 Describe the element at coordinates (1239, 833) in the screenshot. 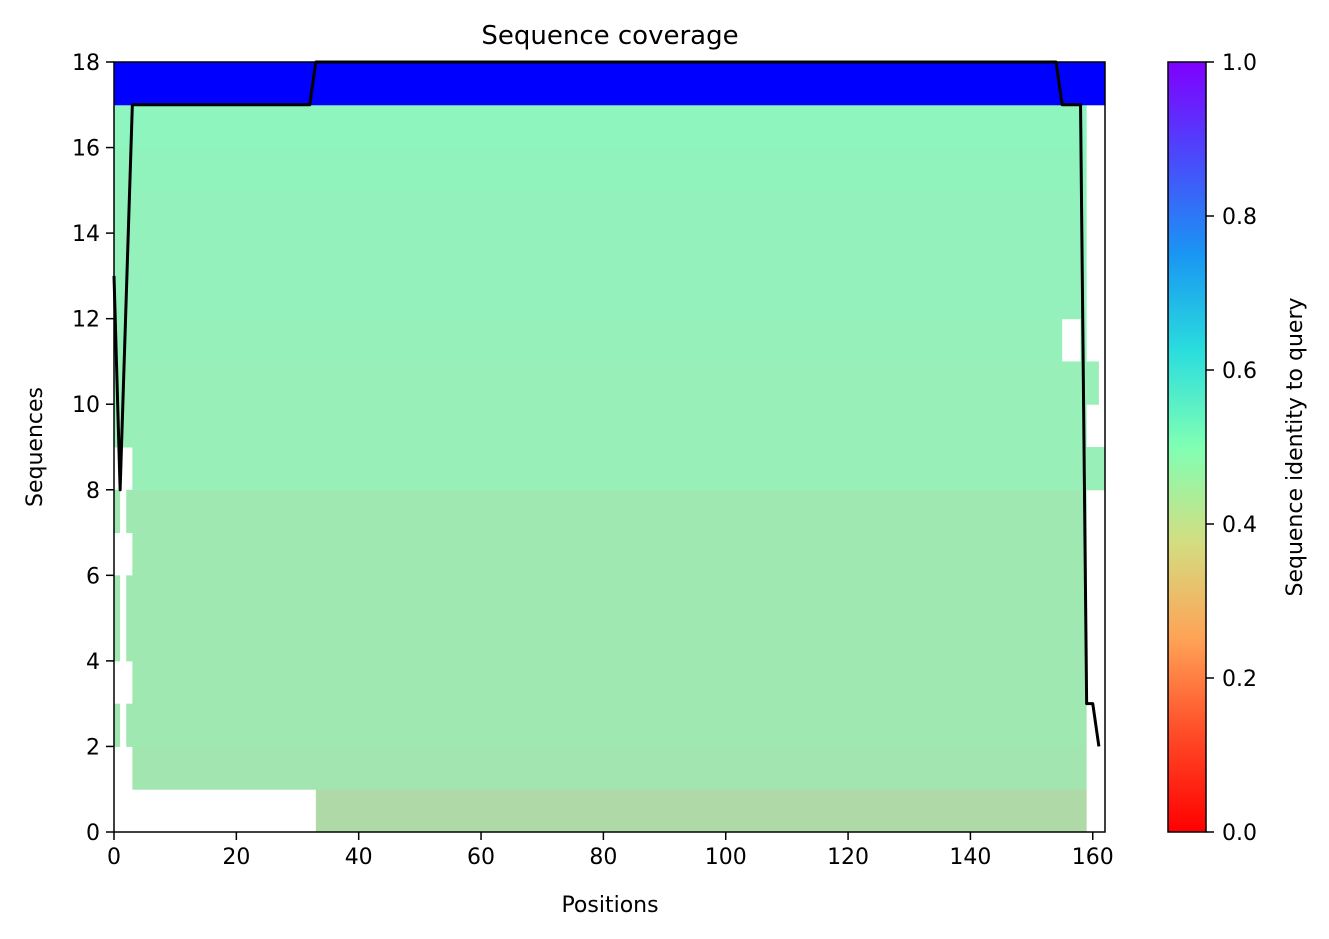

I see `colorbar-tick-label: 0.0` at that location.